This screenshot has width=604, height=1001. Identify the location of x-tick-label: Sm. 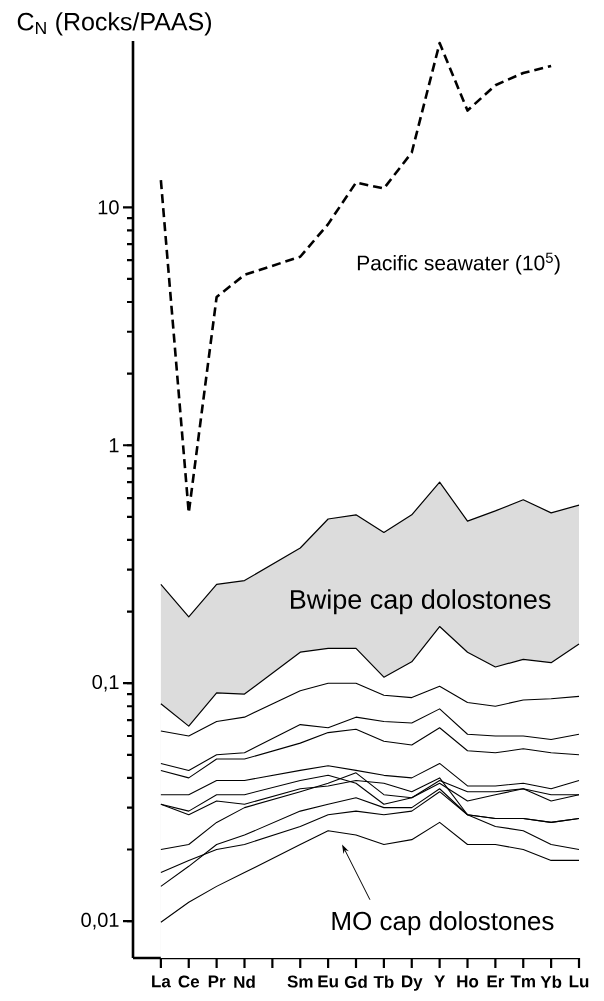
(300, 981).